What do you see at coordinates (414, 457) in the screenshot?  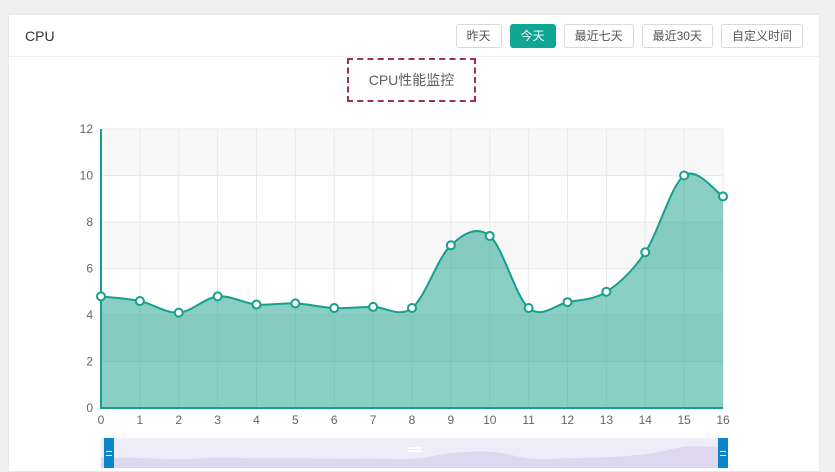 I see `datazoom-silhouette` at bounding box center [414, 457].